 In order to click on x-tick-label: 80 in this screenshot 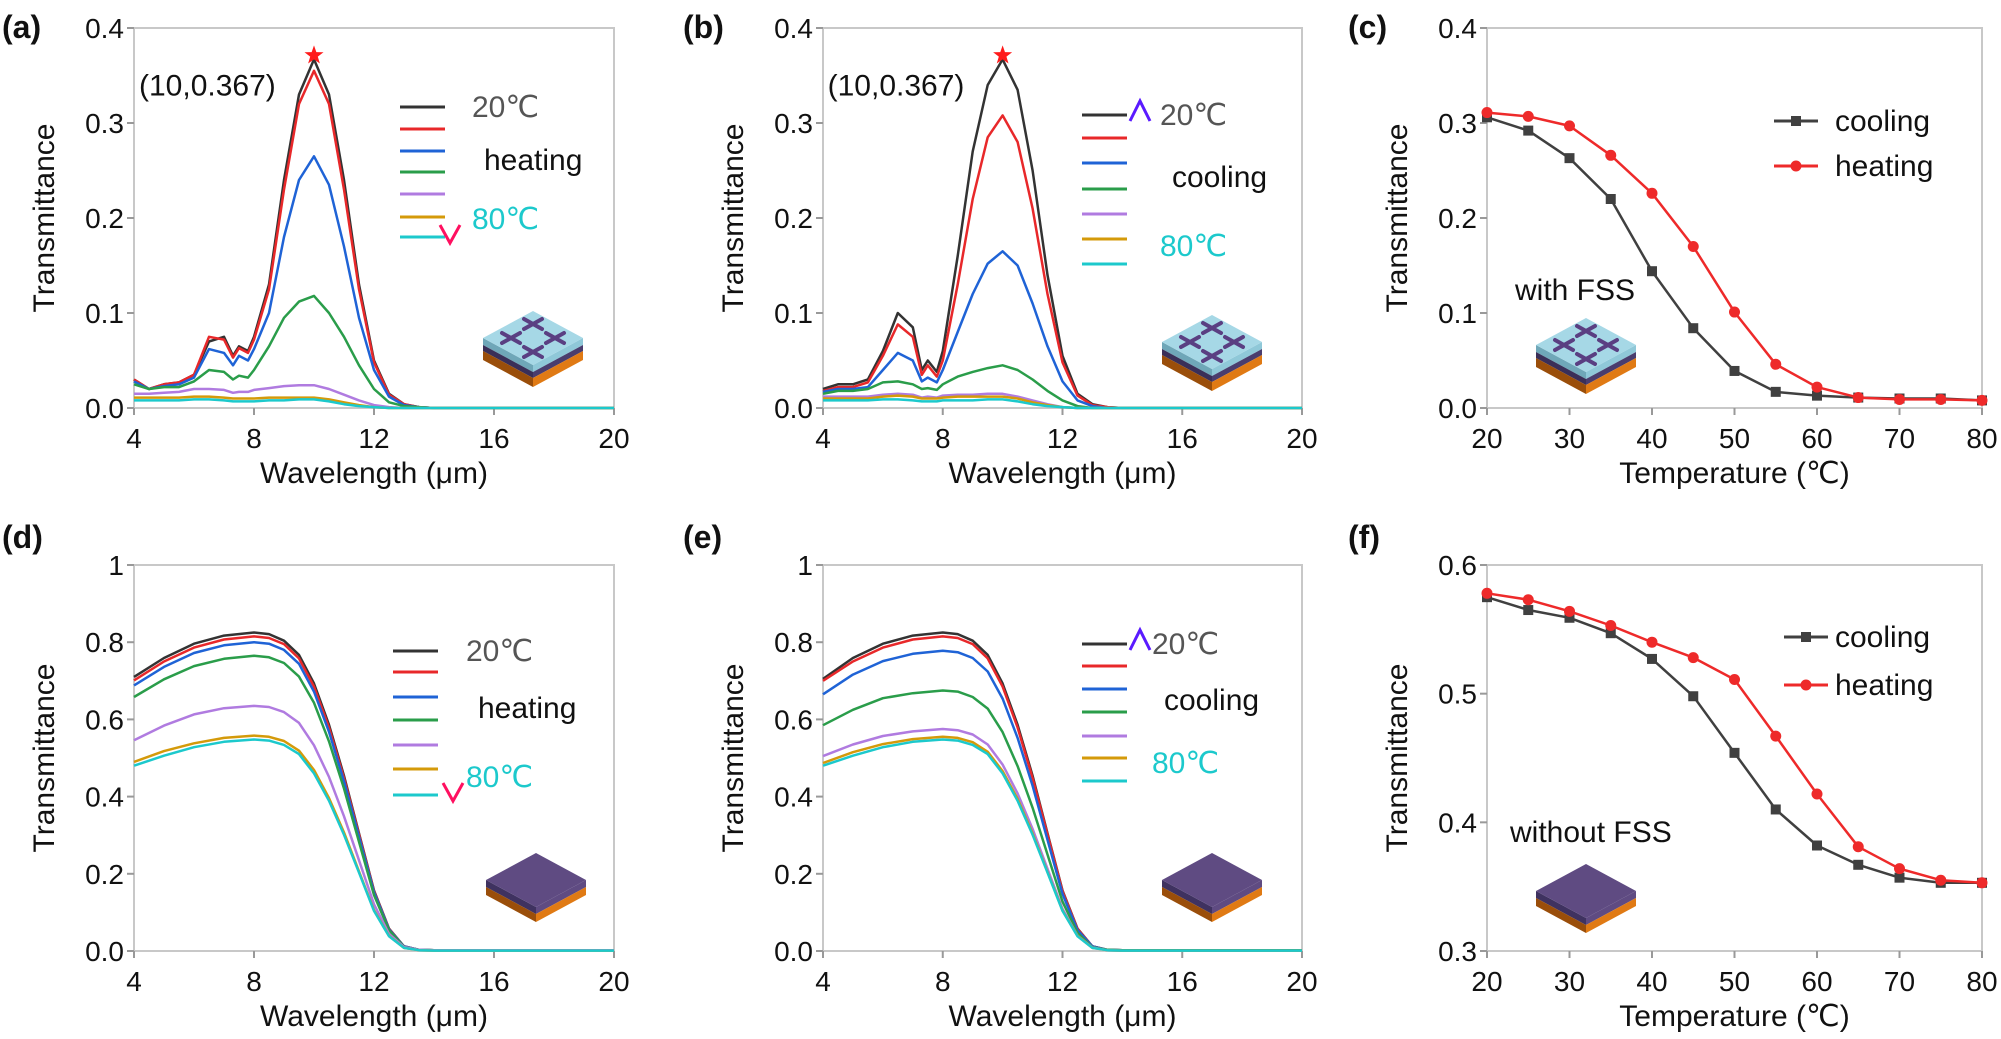, I will do `click(1981, 981)`.